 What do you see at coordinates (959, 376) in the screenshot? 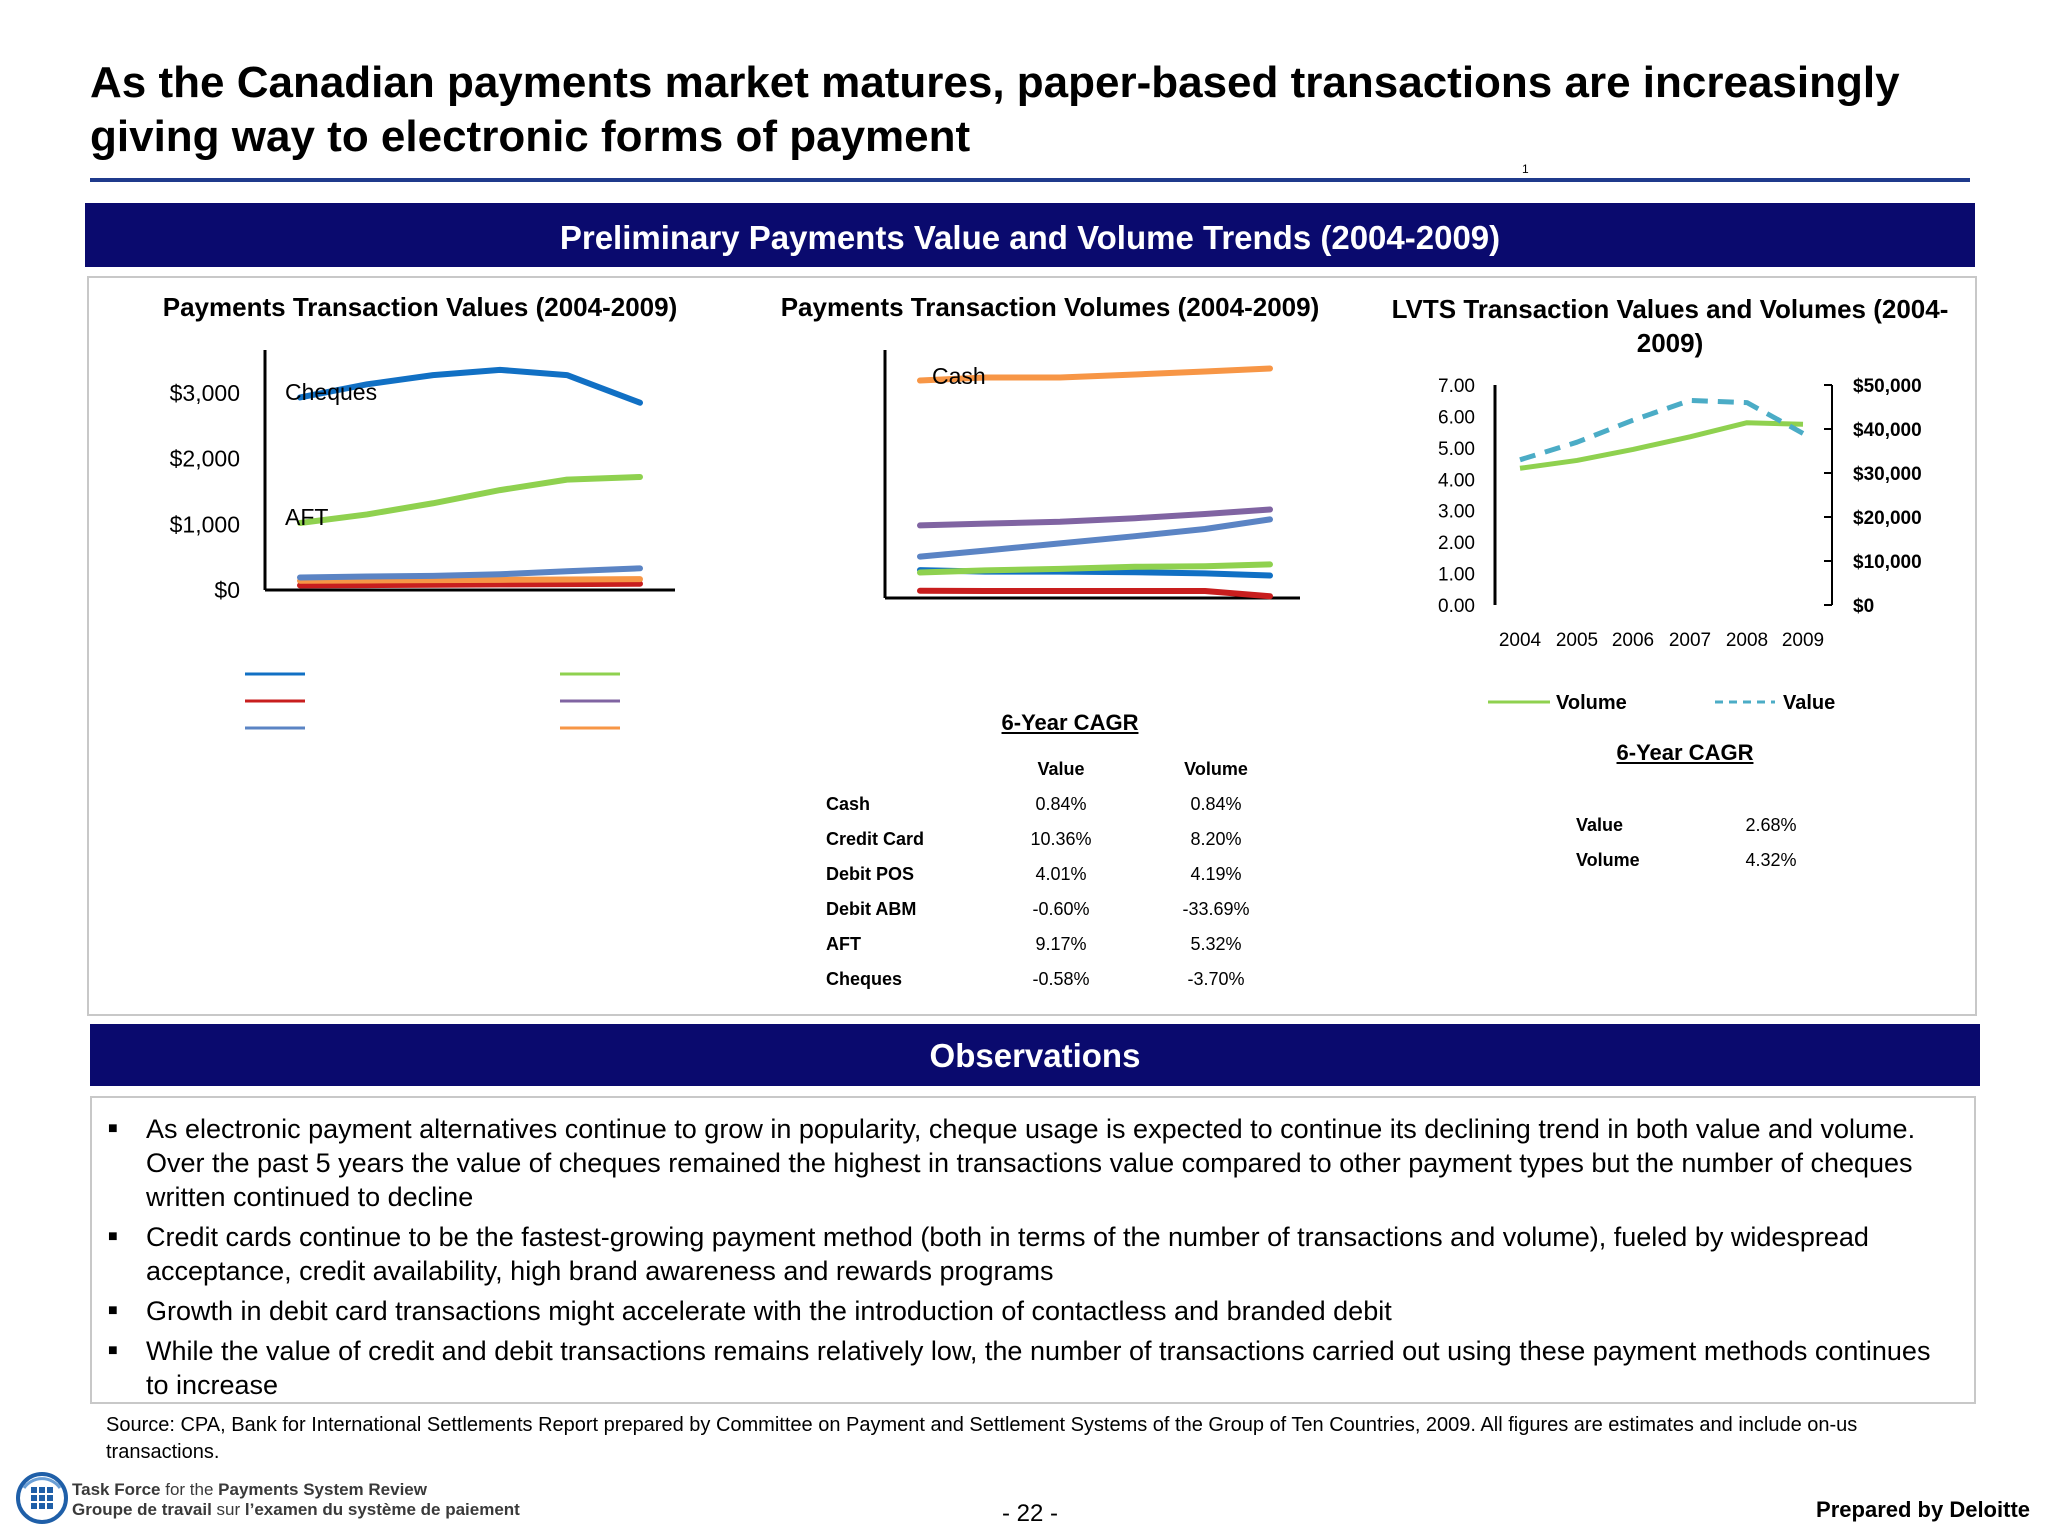
I see `series-label-cash: Cash` at bounding box center [959, 376].